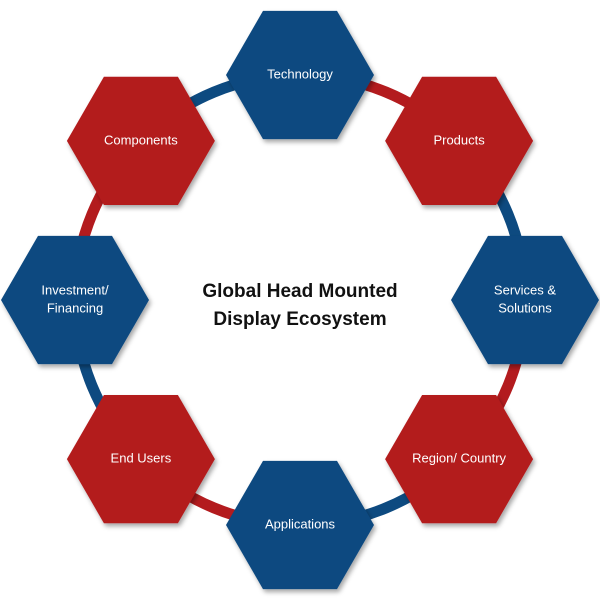 The height and width of the screenshot is (605, 600). I want to click on hexagon-node-components: Components, so click(140, 140).